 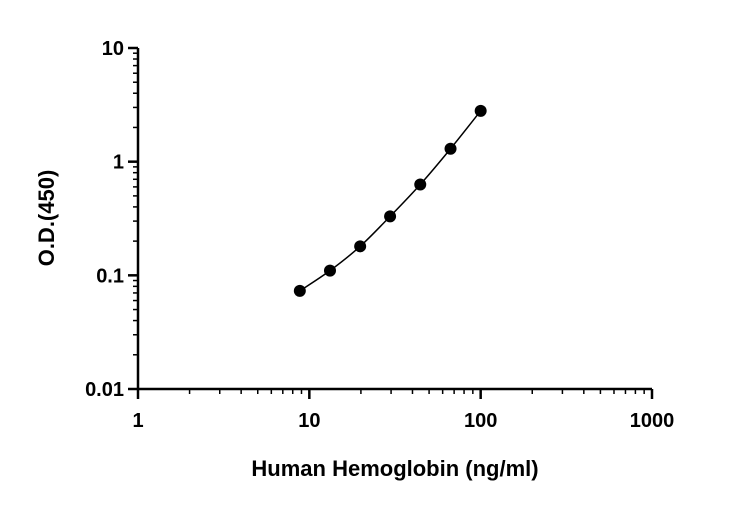 I want to click on y-tick-label: 10, so click(x=113, y=49).